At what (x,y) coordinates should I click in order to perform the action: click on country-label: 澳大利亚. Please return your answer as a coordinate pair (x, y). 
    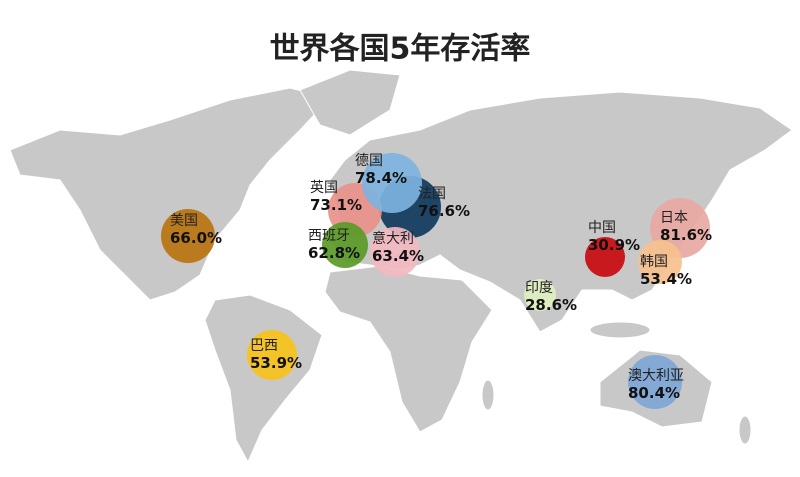
    Looking at the image, I should click on (656, 376).